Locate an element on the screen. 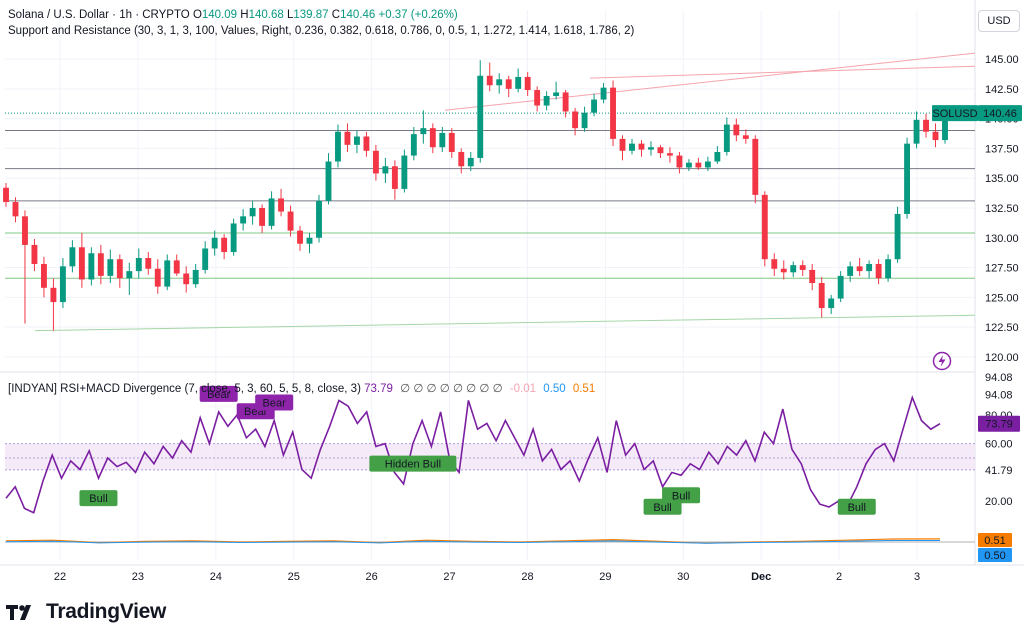 The width and height of the screenshot is (1024, 636). low-value: 139.87 is located at coordinates (311, 15).